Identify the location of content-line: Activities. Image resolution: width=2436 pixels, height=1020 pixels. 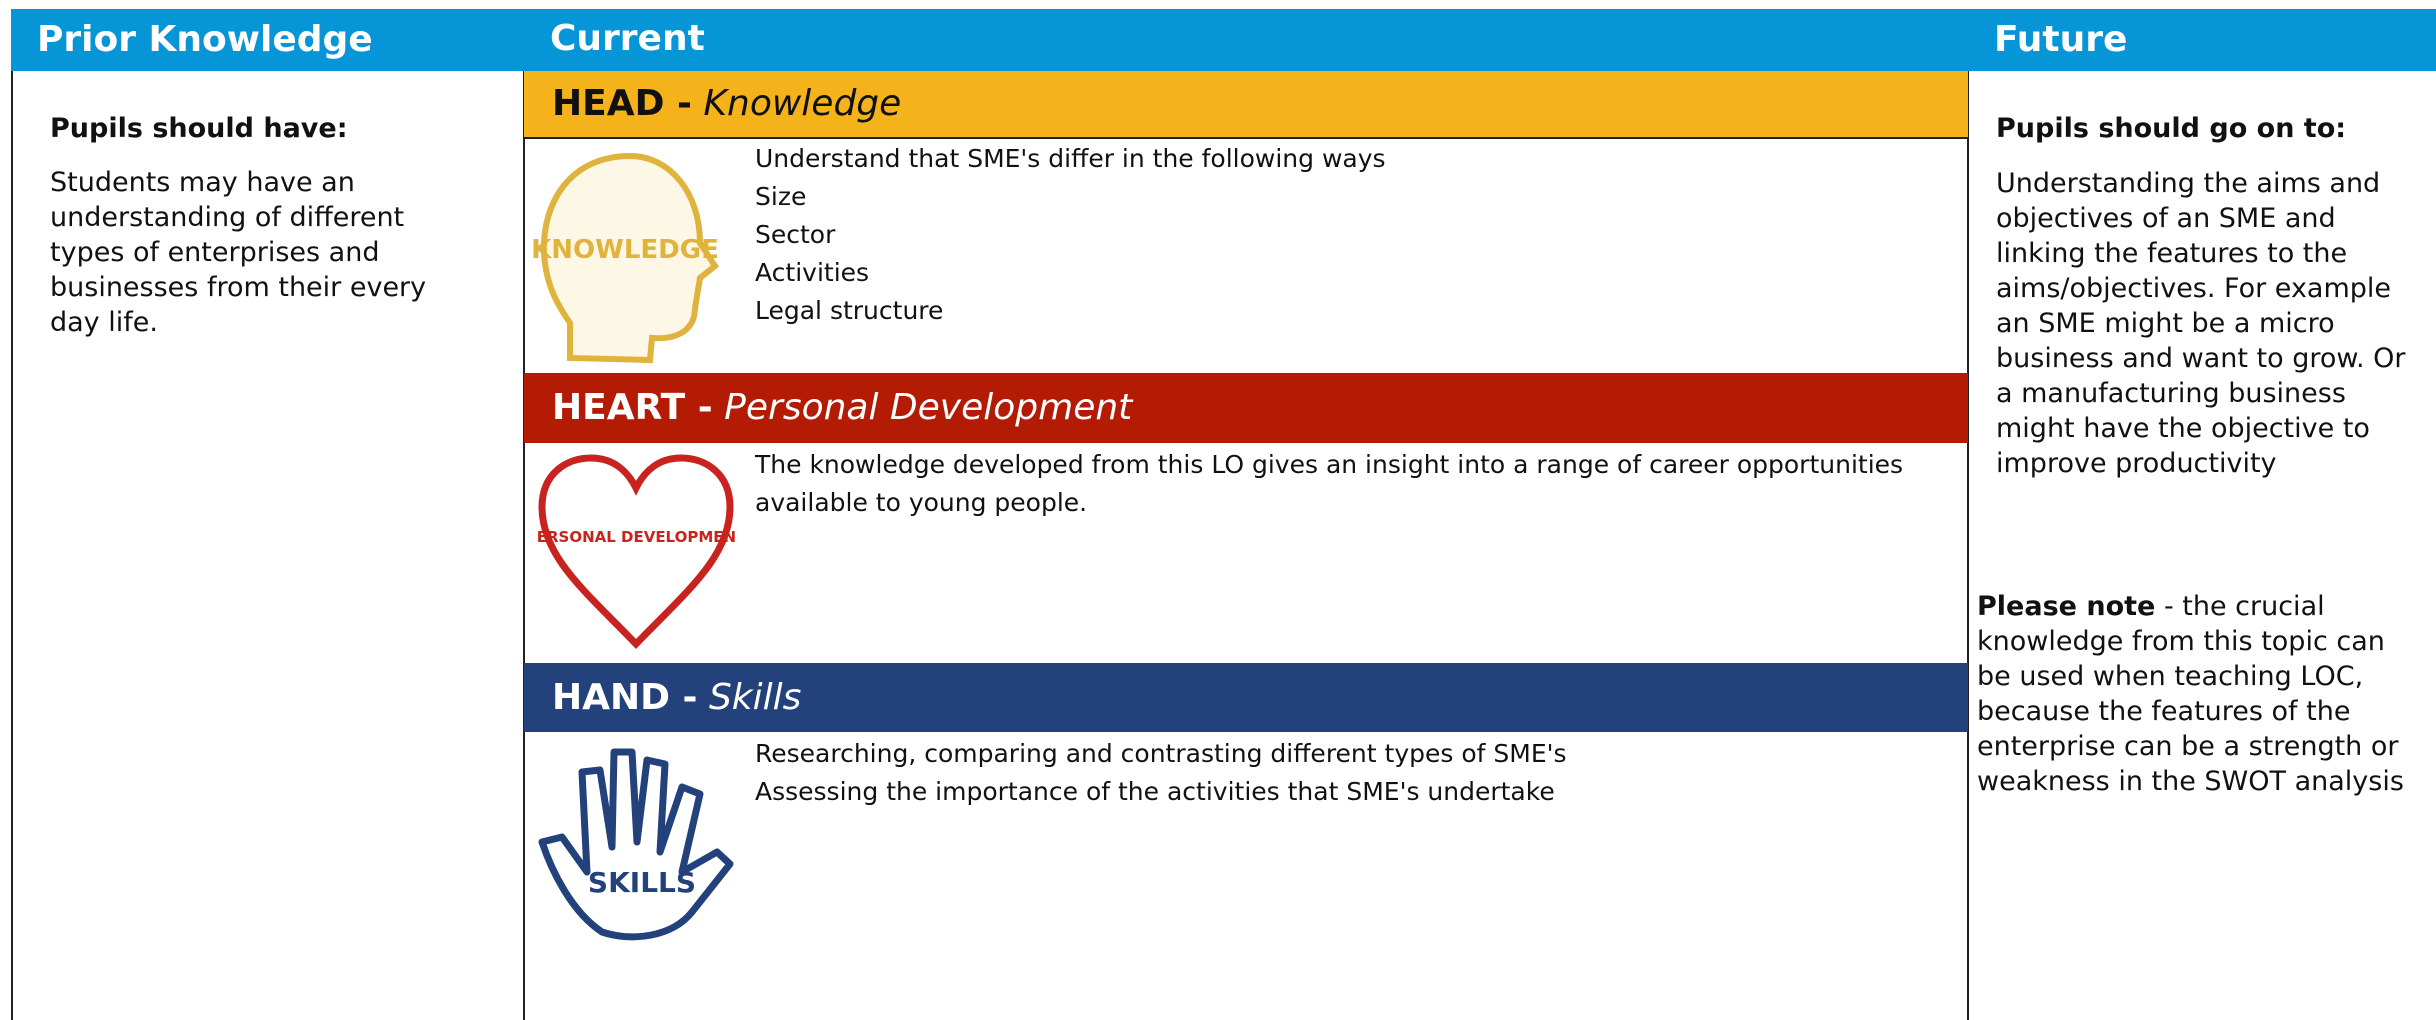
(812, 272).